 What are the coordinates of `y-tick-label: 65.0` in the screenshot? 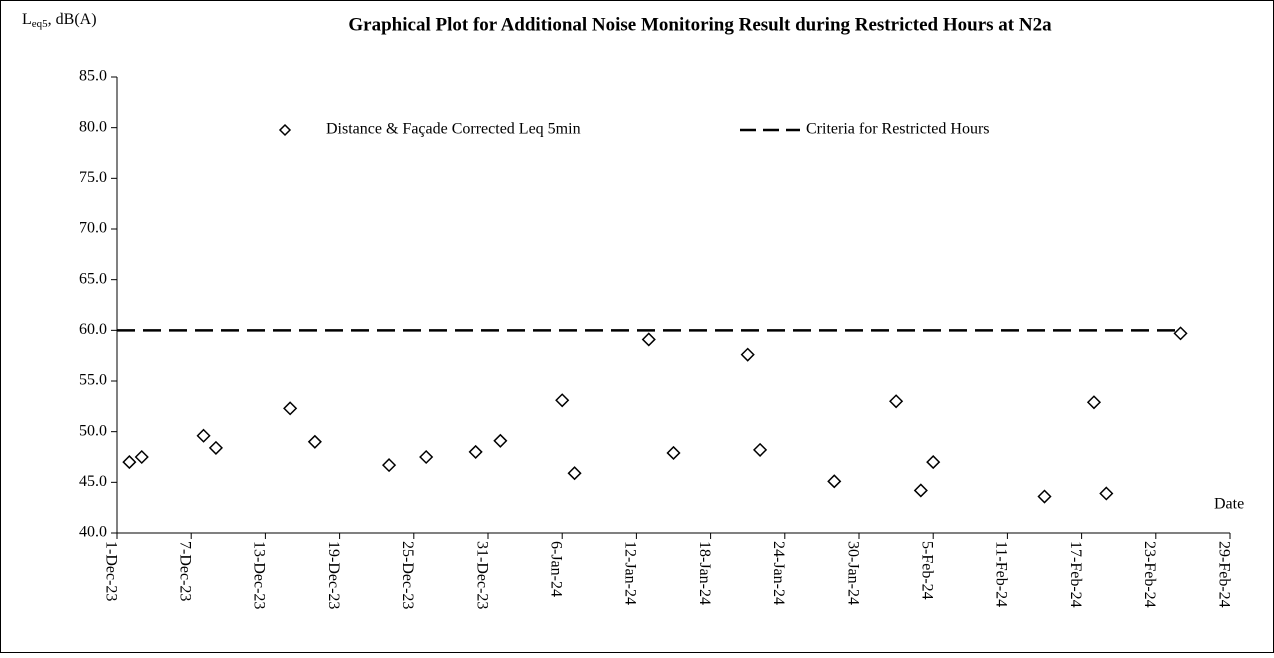 It's located at (93, 278).